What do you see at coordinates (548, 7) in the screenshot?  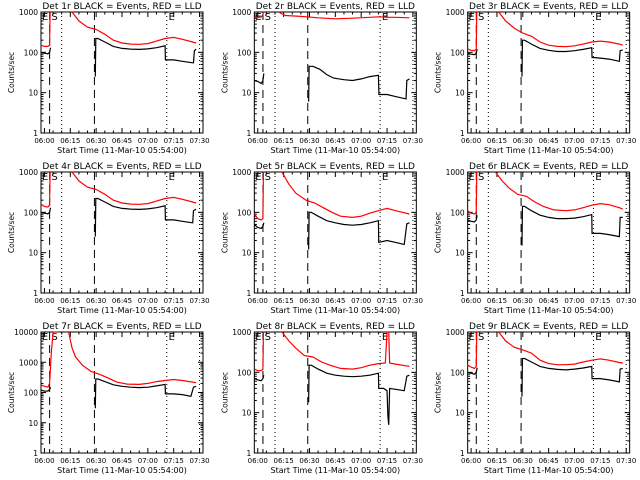 I see `chart-title: Det 3r BLACK = Events, RED = LLD` at bounding box center [548, 7].